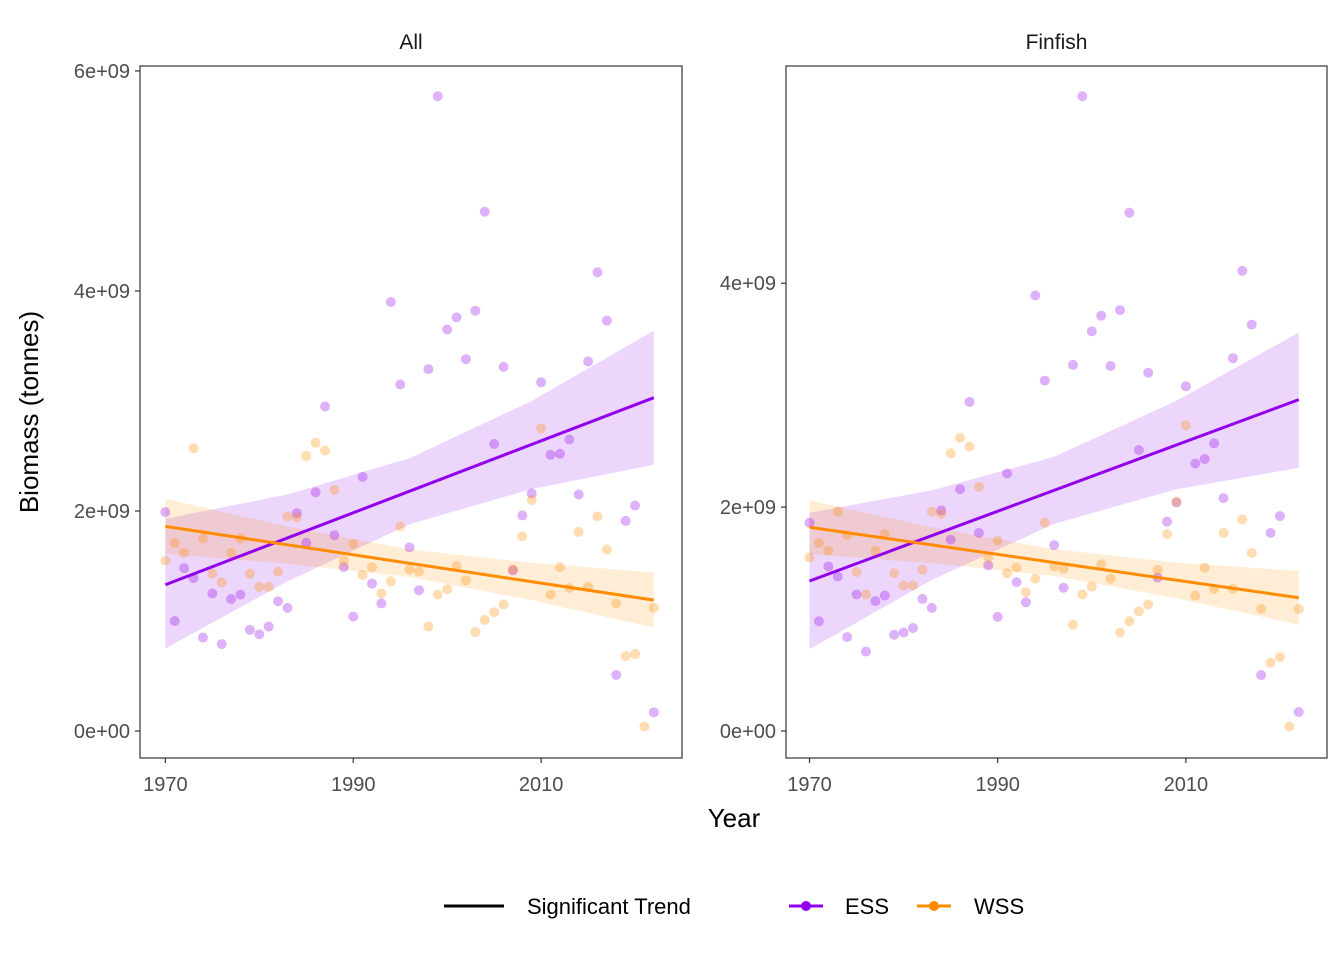 The width and height of the screenshot is (1344, 960). What do you see at coordinates (410, 42) in the screenshot?
I see `panel-title: All` at bounding box center [410, 42].